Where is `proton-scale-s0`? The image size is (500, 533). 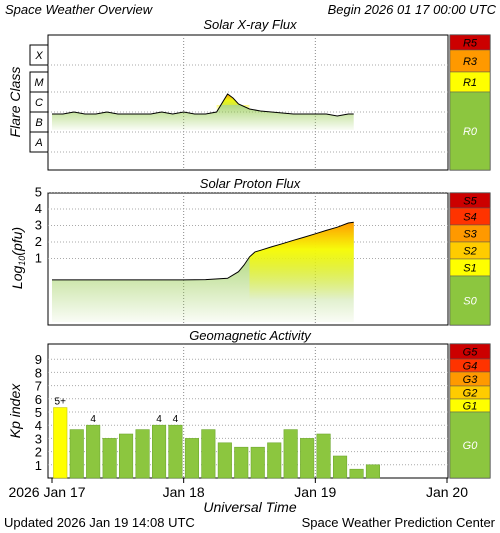 proton-scale-s0 is located at coordinates (470, 300).